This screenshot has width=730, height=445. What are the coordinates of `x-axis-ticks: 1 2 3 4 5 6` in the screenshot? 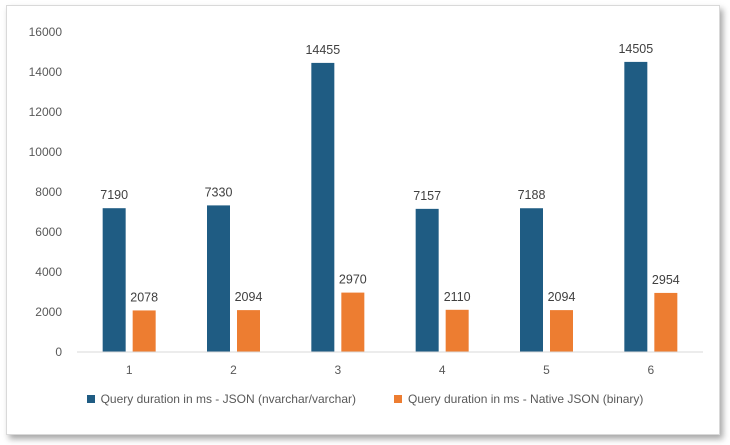 It's located at (390, 370).